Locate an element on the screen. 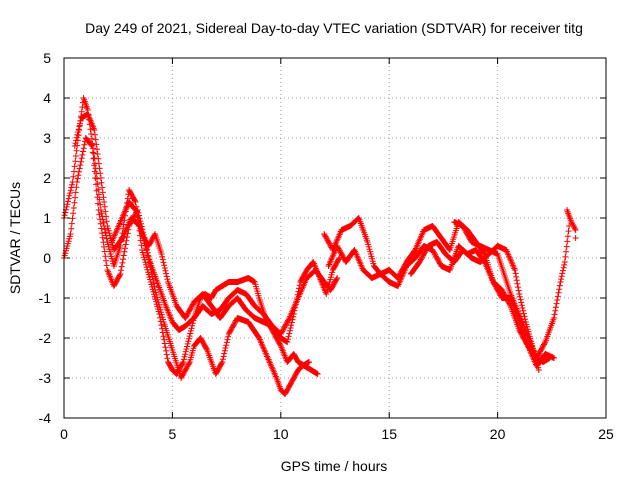 Image resolution: width=640 pixels, height=480 pixels. y-tick-label: -4 is located at coordinates (45, 418).